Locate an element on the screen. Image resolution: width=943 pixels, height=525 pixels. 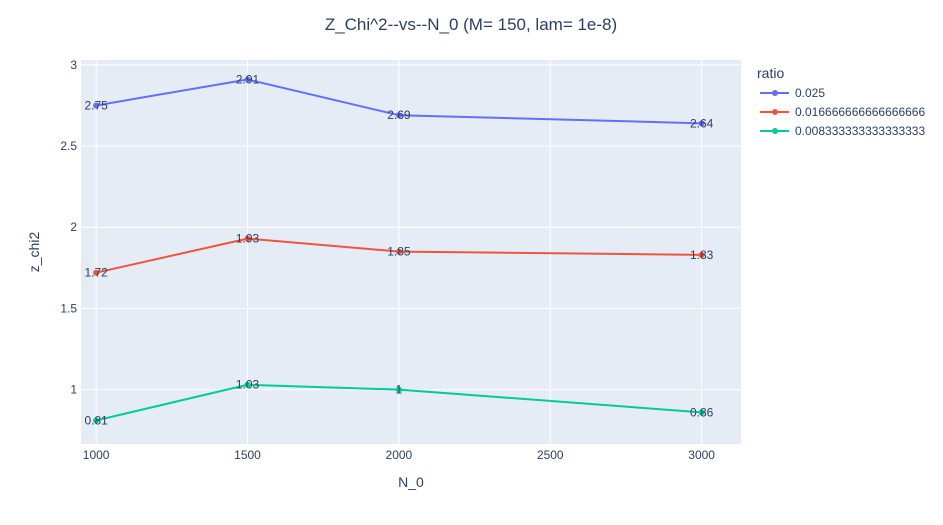
data-label: 2.69 is located at coordinates (399, 115).